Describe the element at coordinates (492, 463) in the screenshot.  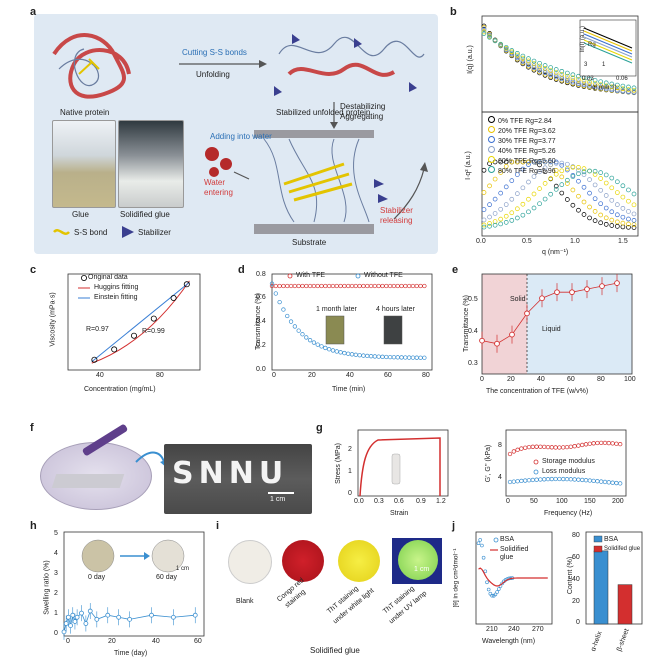
I see `panel-g-plot` at that location.